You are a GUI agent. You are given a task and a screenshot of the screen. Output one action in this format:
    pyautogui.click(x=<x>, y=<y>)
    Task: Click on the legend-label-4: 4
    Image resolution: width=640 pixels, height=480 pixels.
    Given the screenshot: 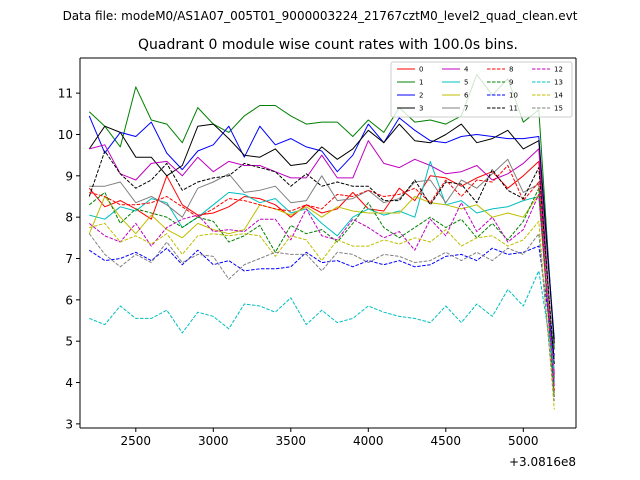 What is the action you would take?
    pyautogui.click(x=466, y=70)
    